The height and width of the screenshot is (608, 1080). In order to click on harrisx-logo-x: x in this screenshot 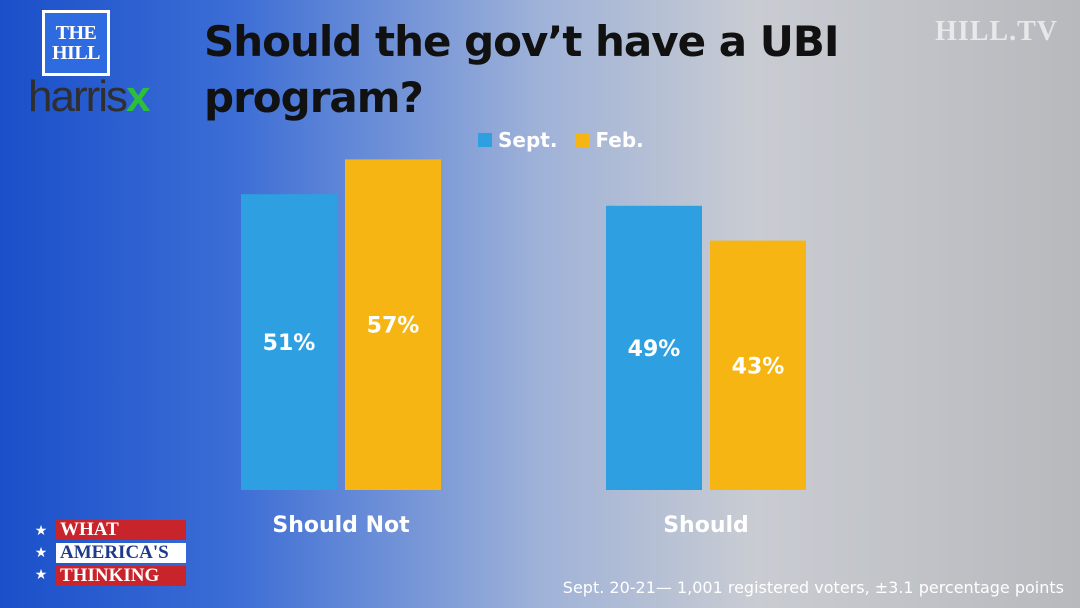, I will do `click(138, 96)`.